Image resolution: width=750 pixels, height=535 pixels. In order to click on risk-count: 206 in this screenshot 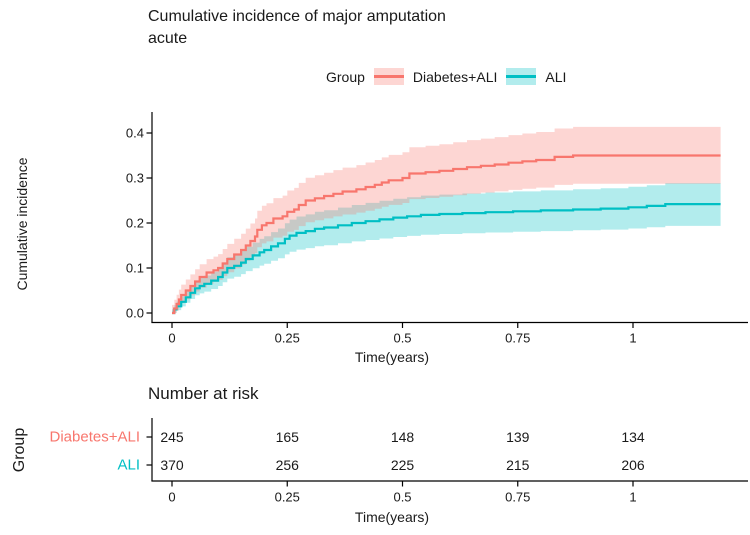, I will do `click(633, 465)`.